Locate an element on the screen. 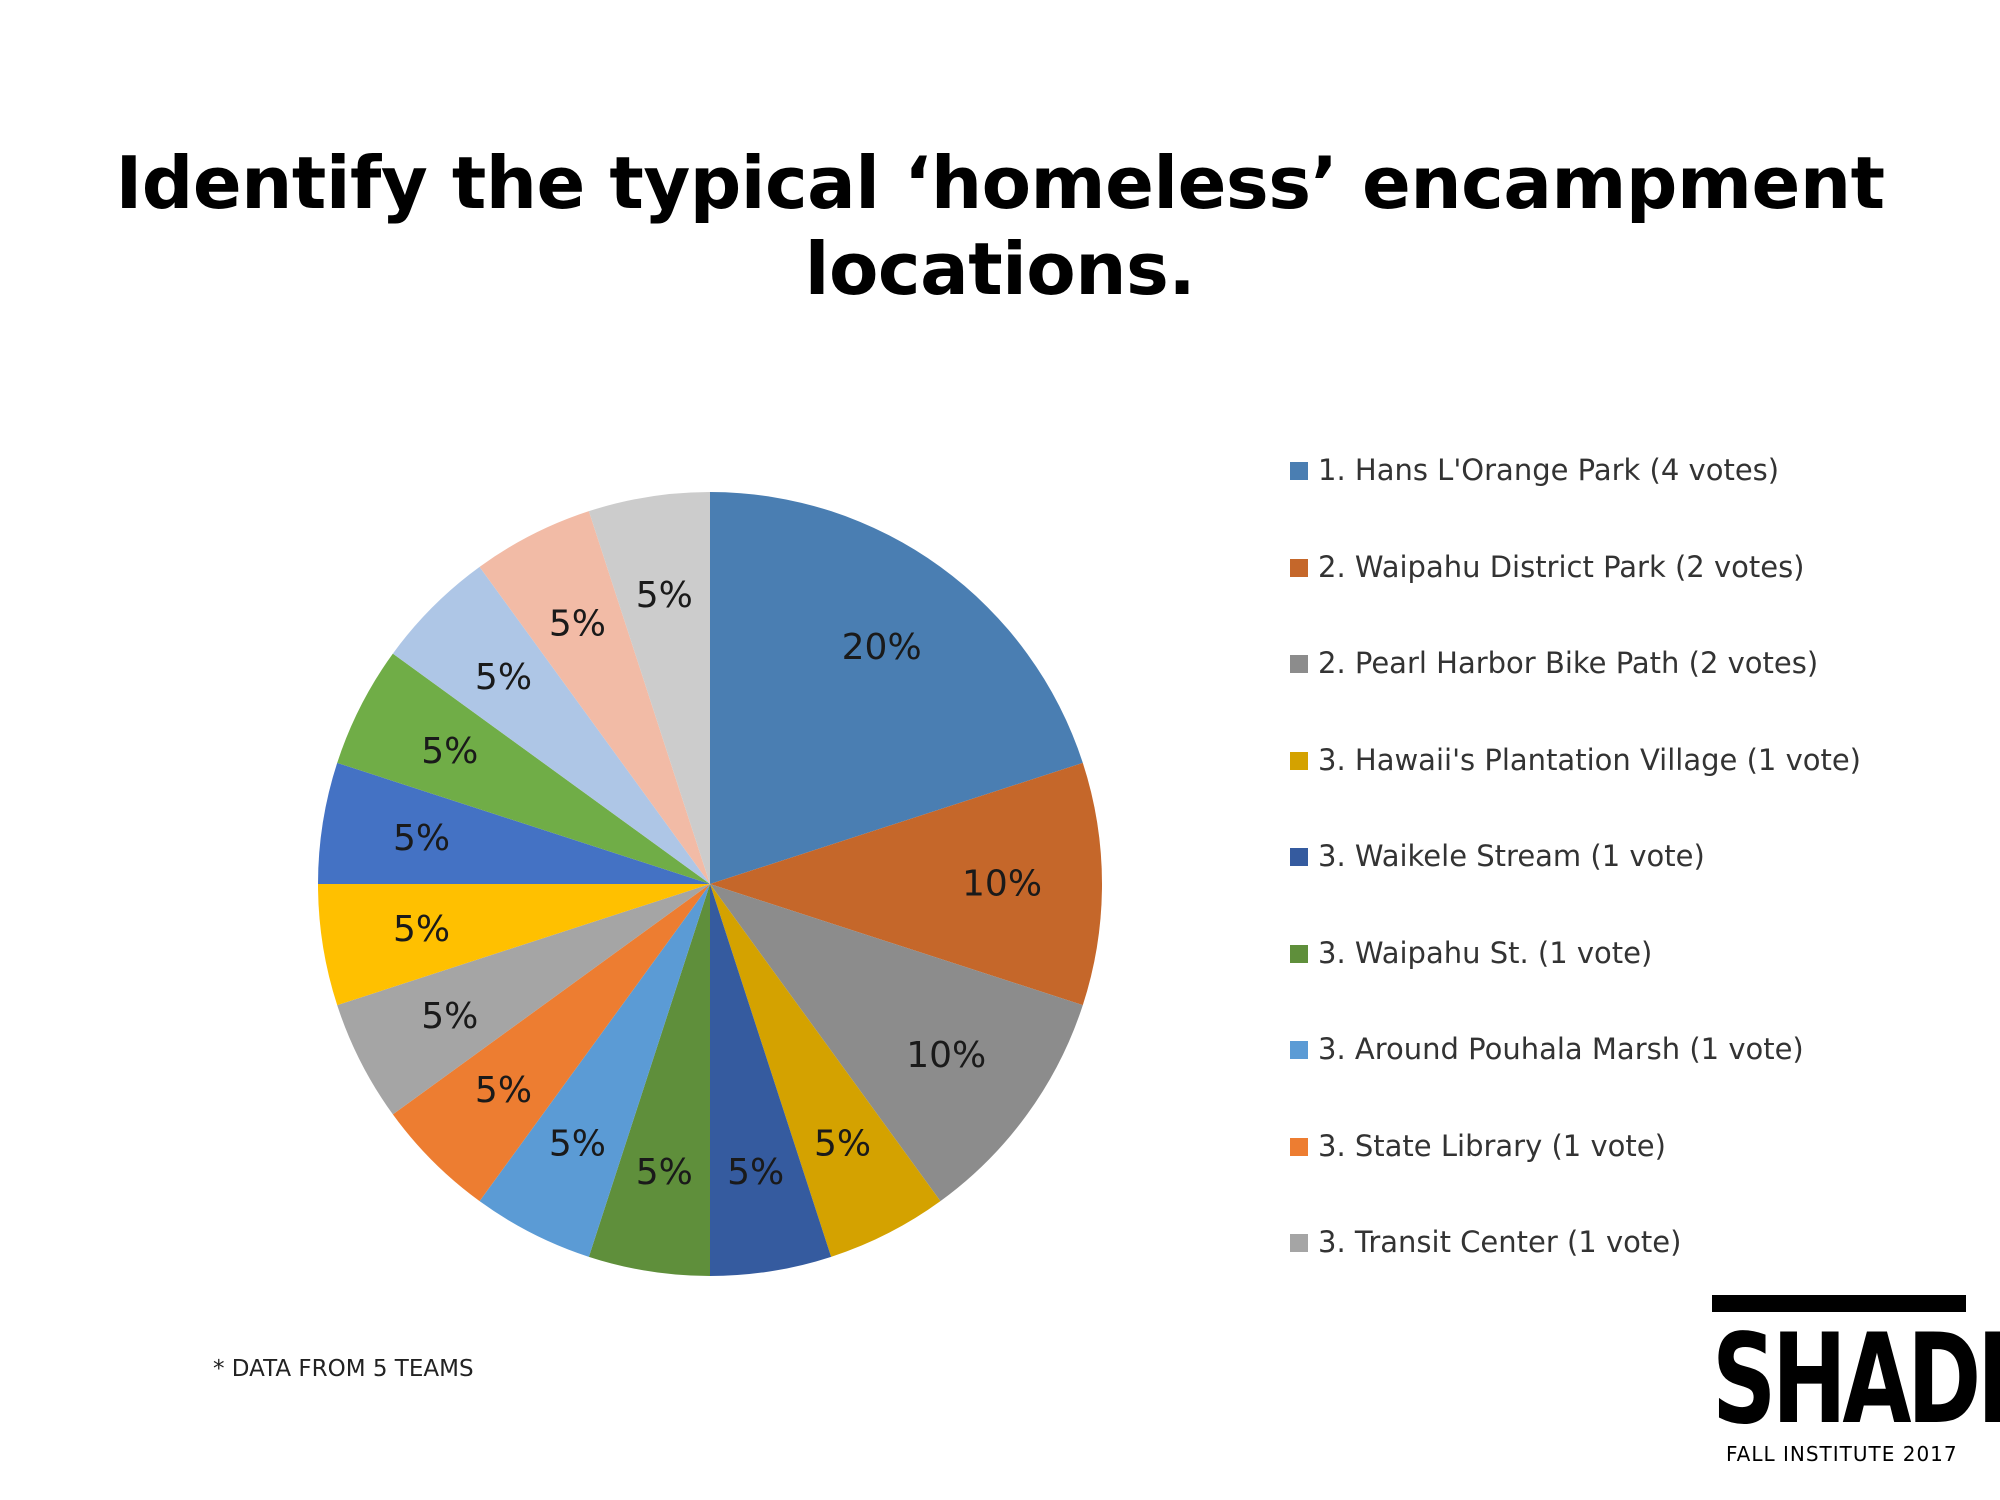  pie-data-label-11: 5% is located at coordinates (421, 838).